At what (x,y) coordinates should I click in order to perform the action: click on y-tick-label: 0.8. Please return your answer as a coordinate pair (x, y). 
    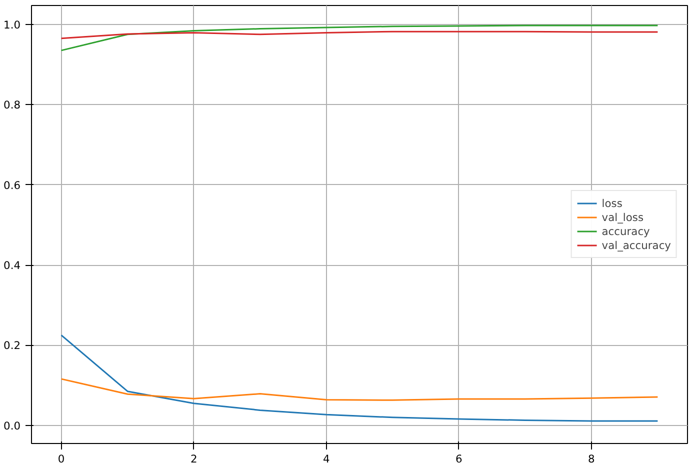
    Looking at the image, I should click on (12, 105).